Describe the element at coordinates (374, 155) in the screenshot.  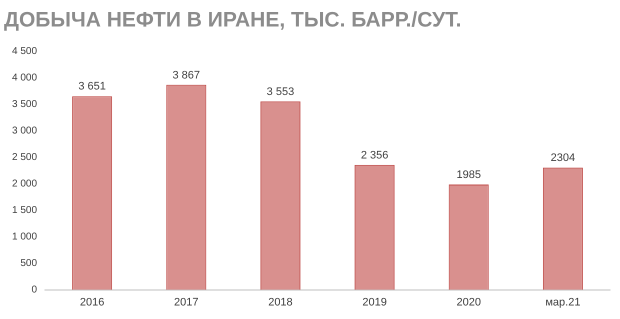
I see `data-label: 2 356` at that location.